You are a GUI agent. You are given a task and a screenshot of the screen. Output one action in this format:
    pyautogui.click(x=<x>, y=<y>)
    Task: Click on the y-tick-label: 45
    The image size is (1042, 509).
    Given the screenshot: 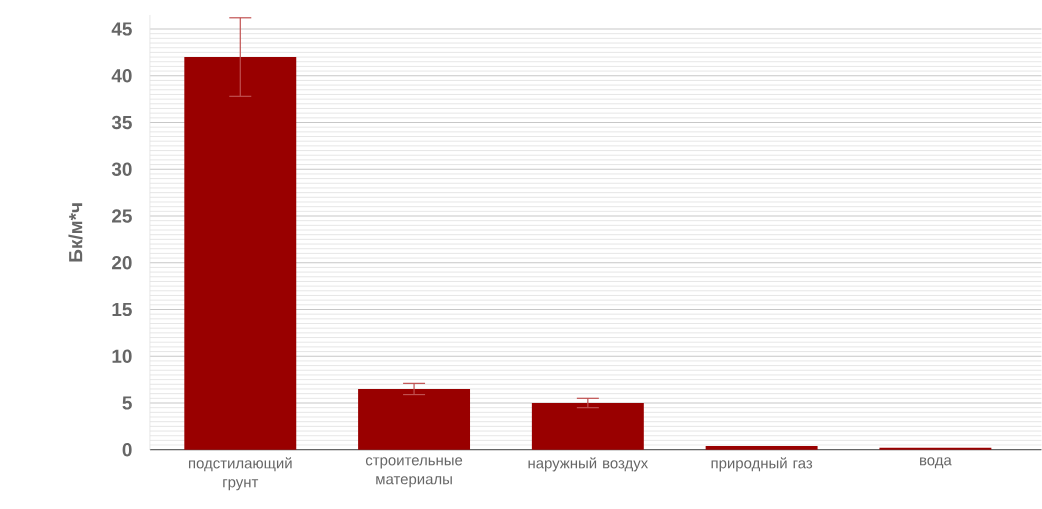 What is the action you would take?
    pyautogui.click(x=121, y=29)
    